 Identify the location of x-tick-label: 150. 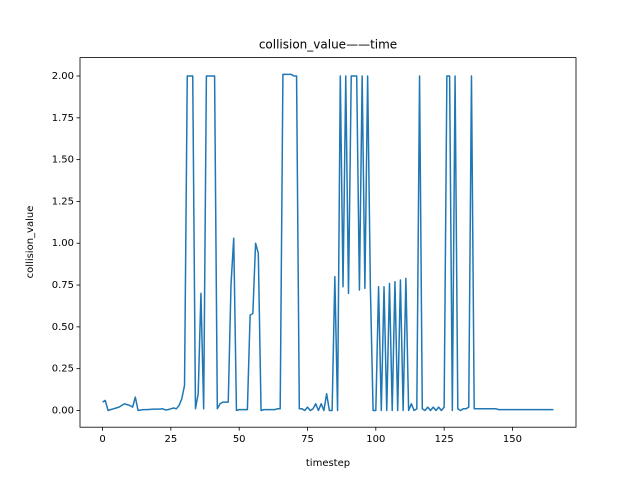
(512, 439).